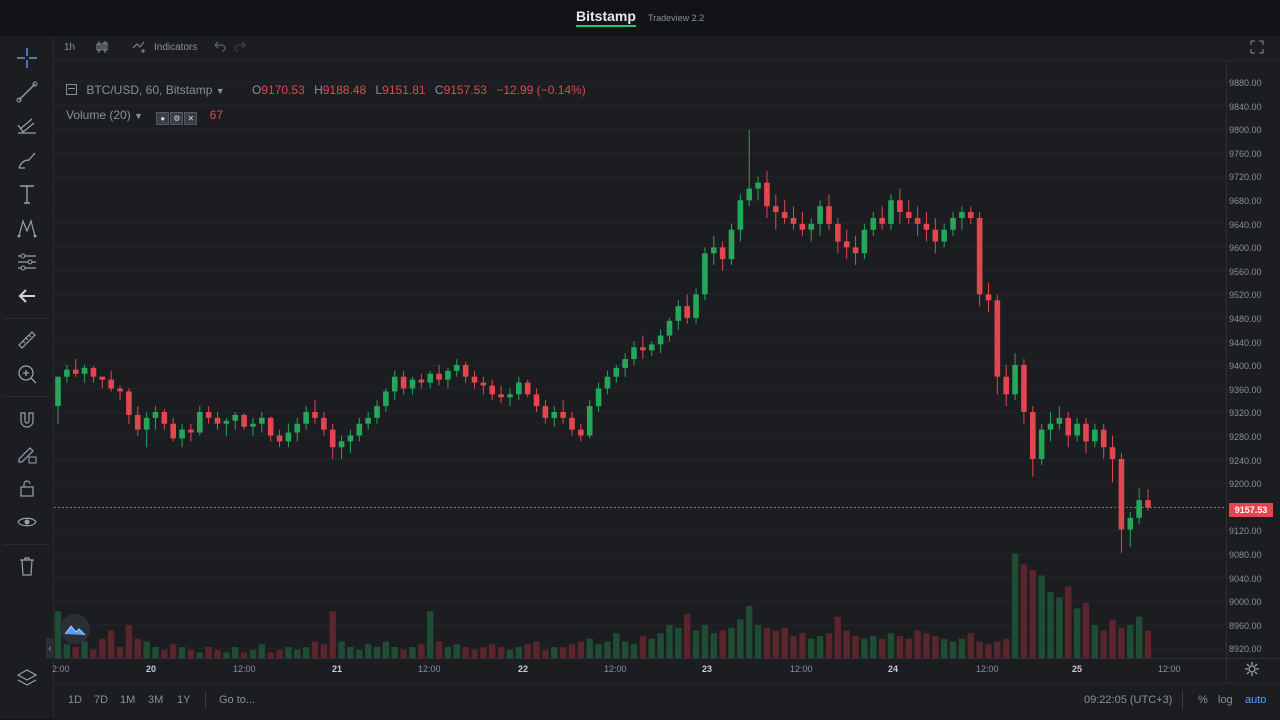 This screenshot has height=720, width=1280. Describe the element at coordinates (191, 118) in the screenshot. I see `close-icon: ✕` at that location.